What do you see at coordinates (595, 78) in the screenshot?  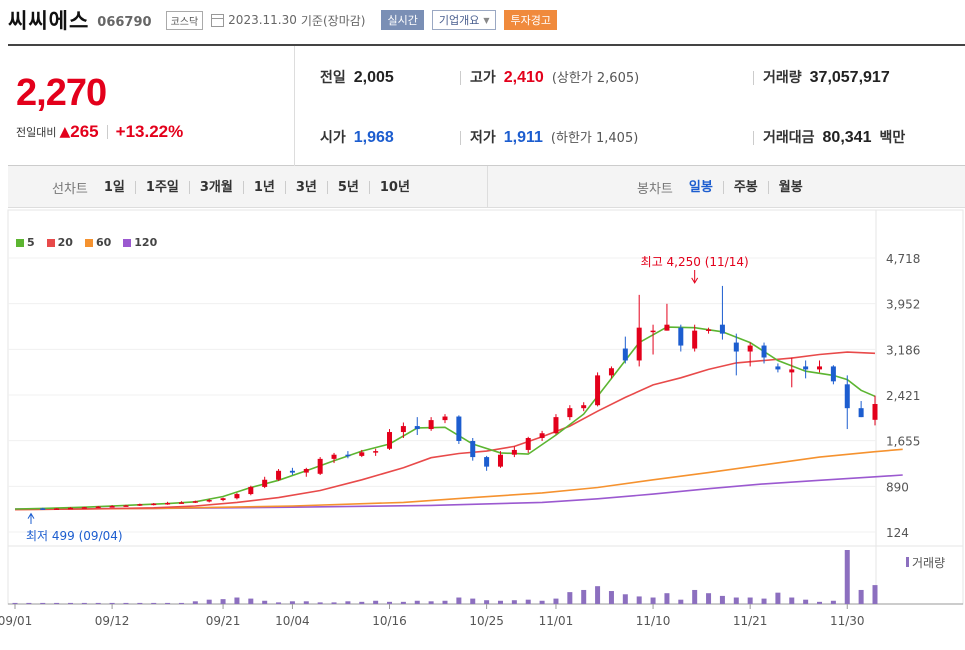 I see `upper-limit: (상한가 2,605)` at bounding box center [595, 78].